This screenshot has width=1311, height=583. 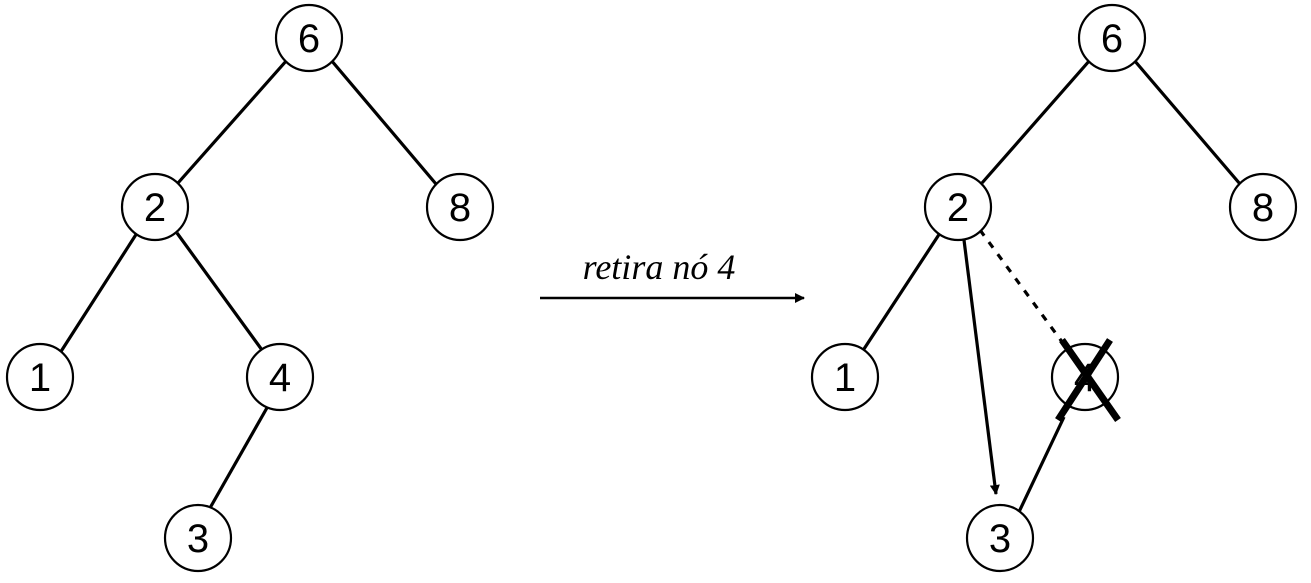 What do you see at coordinates (1041, 465) in the screenshot?
I see `edge-4-3-old` at bounding box center [1041, 465].